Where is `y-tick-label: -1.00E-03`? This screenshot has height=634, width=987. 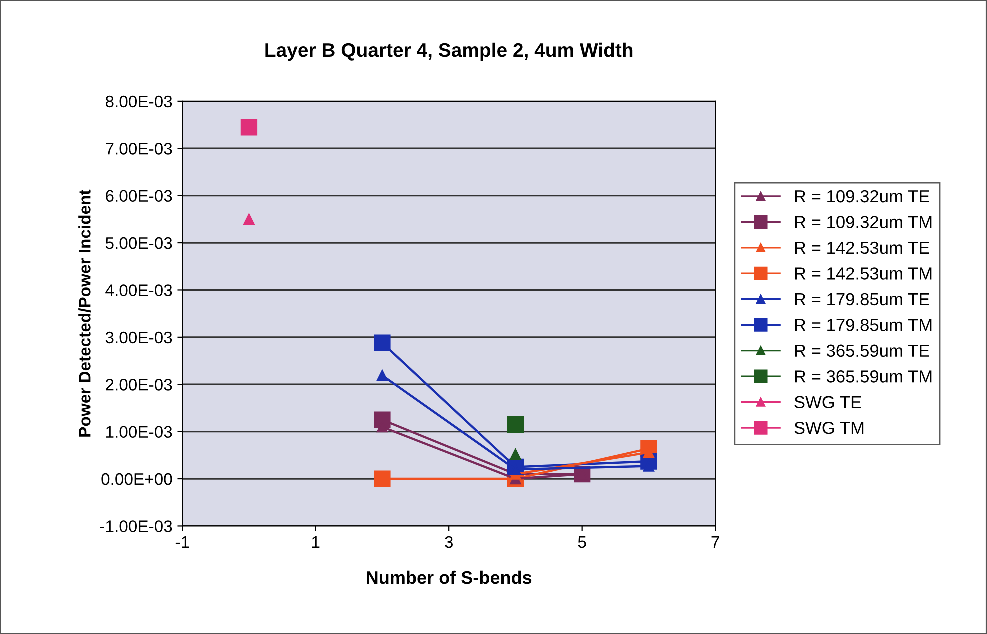 y-tick-label: -1.00E-03 is located at coordinates (136, 526).